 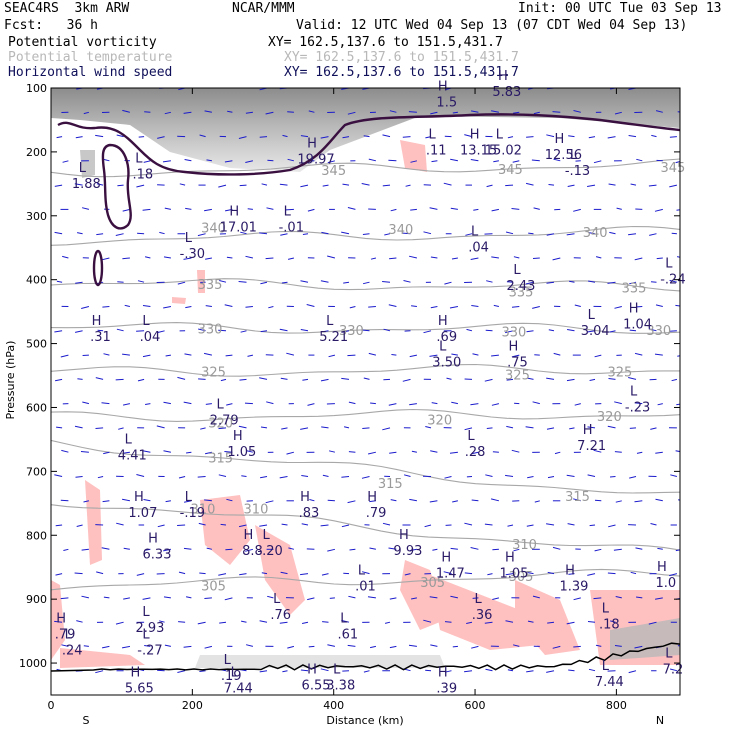 What do you see at coordinates (660, 720) in the screenshot?
I see `north-endpoint: N` at bounding box center [660, 720].